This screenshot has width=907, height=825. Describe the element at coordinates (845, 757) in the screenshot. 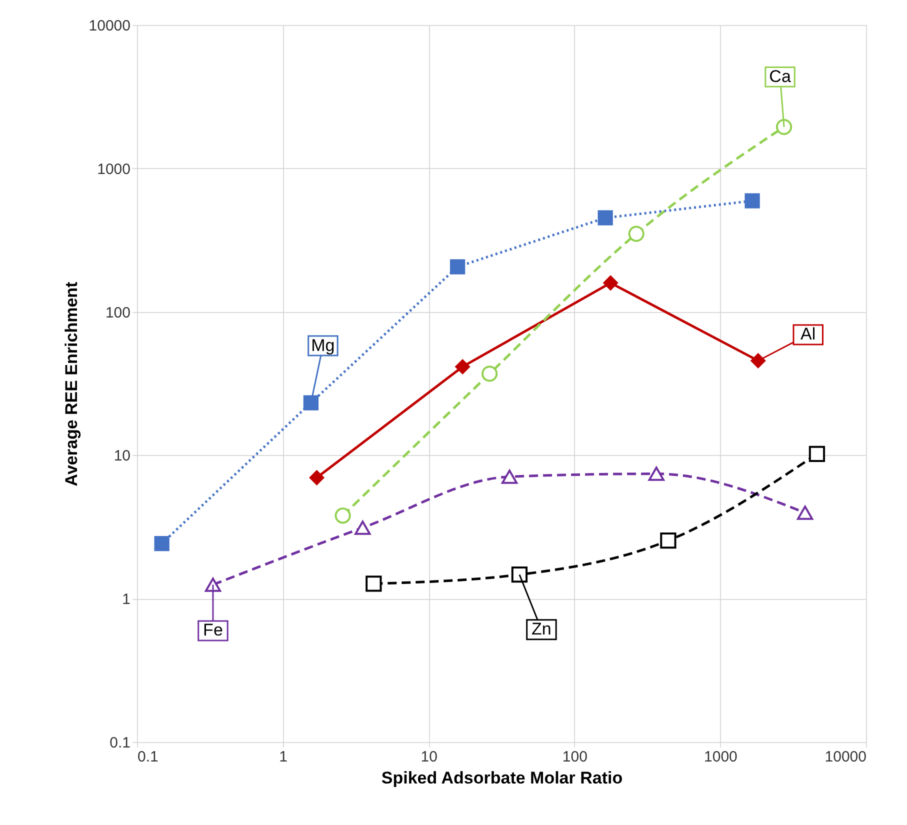

I see `x-tick-label: 10000` at that location.